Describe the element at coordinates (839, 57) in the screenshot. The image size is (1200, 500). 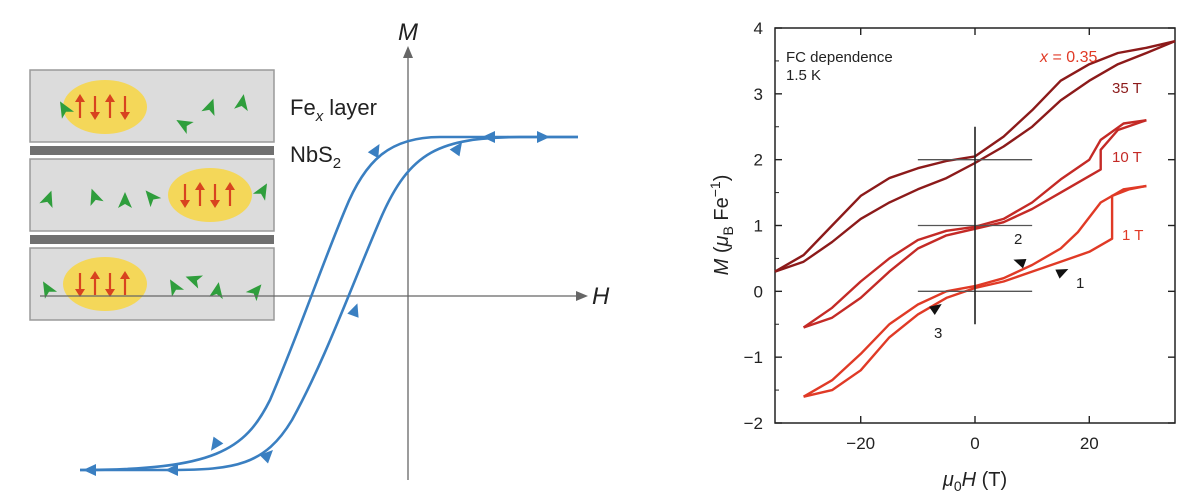
I see `annotation-title: FC dependence` at that location.